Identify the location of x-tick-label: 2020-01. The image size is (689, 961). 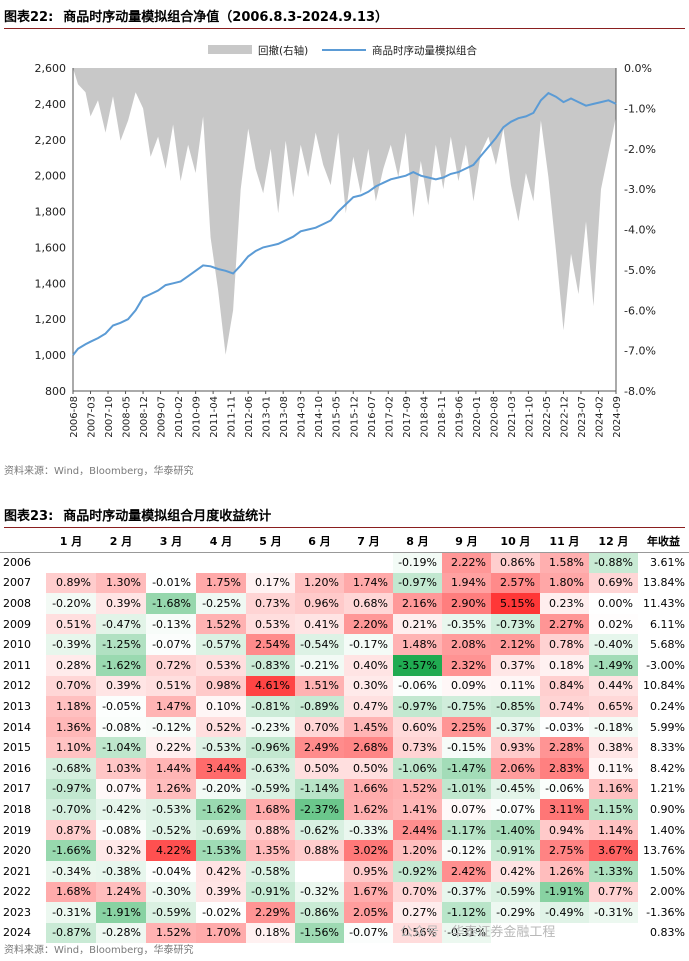
(477, 417).